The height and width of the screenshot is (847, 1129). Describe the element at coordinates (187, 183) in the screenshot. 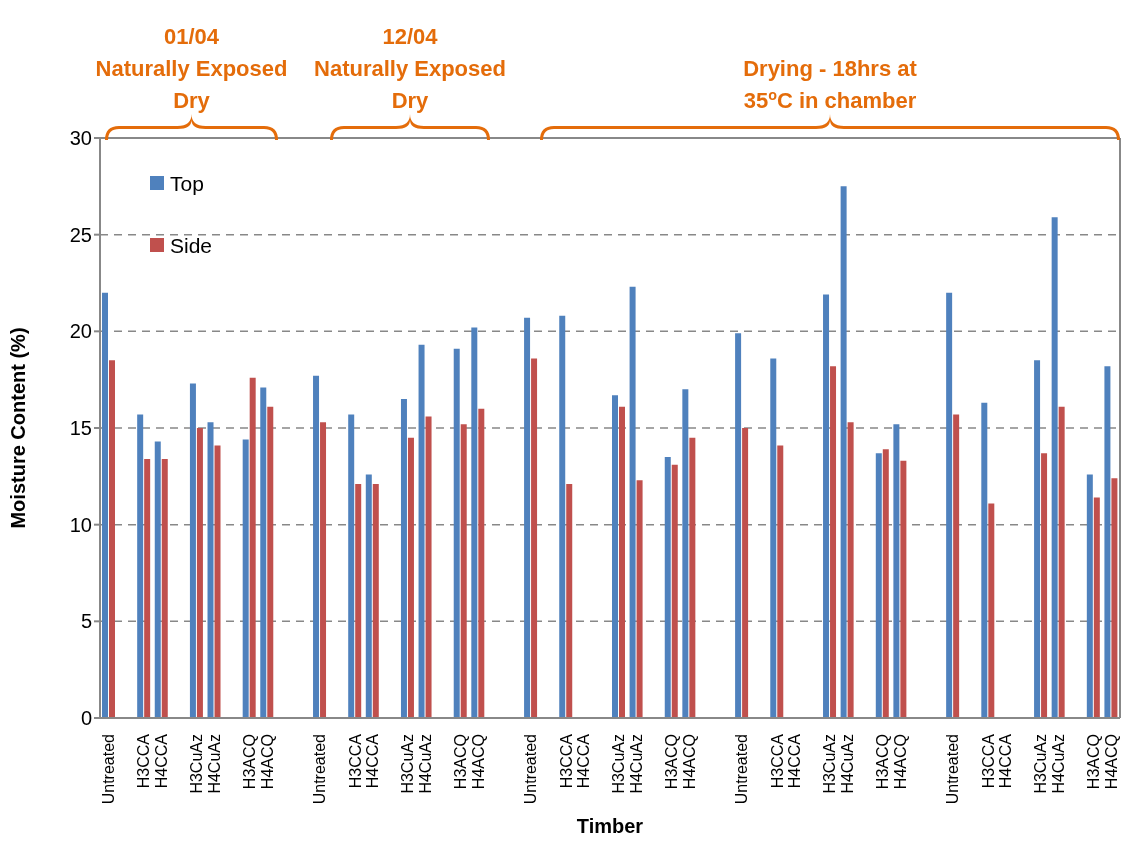

I see `legend-label: Top` at that location.